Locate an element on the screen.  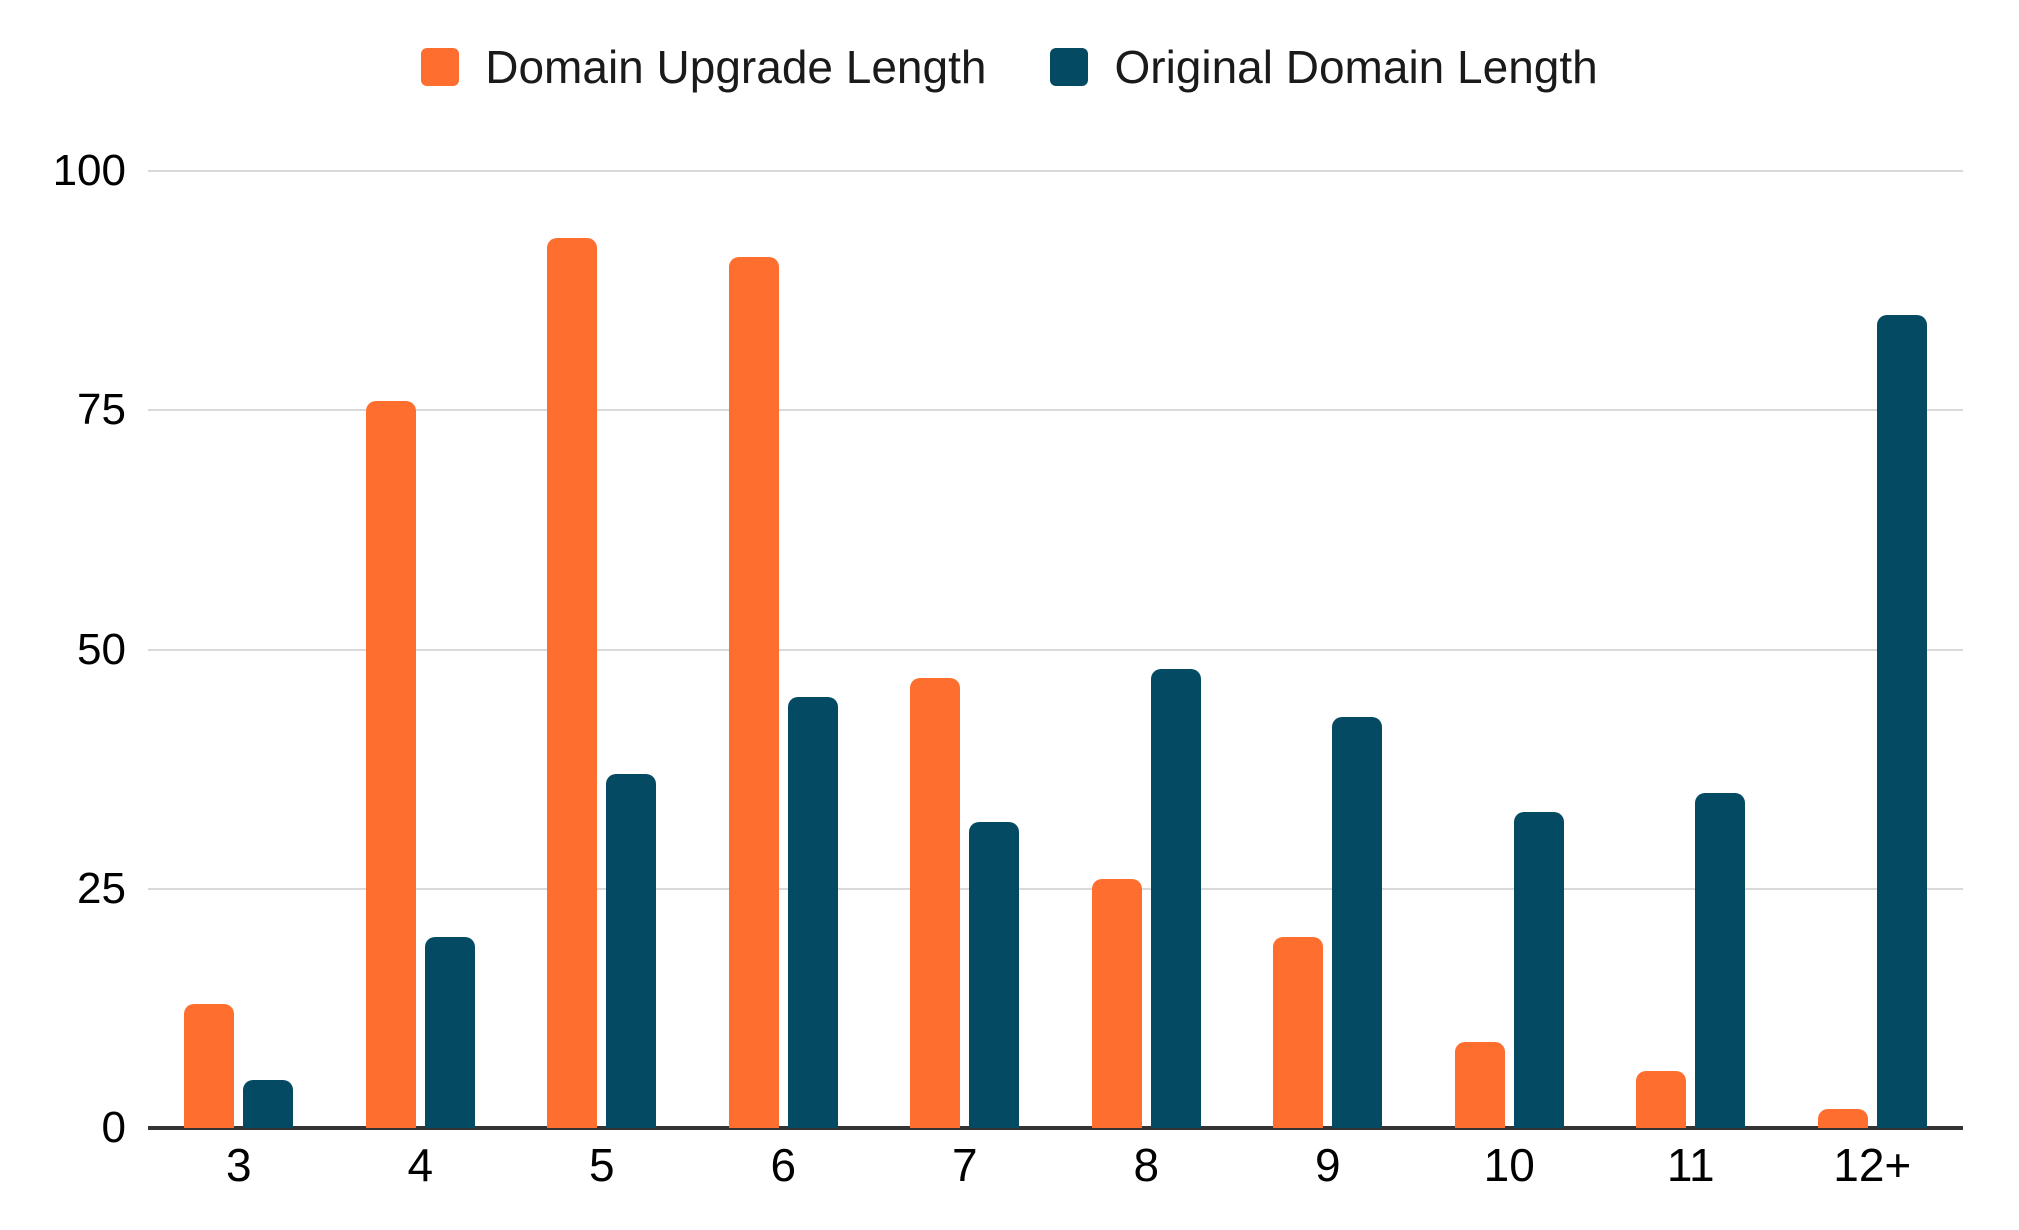
x-axis-line is located at coordinates (1055, 1128).